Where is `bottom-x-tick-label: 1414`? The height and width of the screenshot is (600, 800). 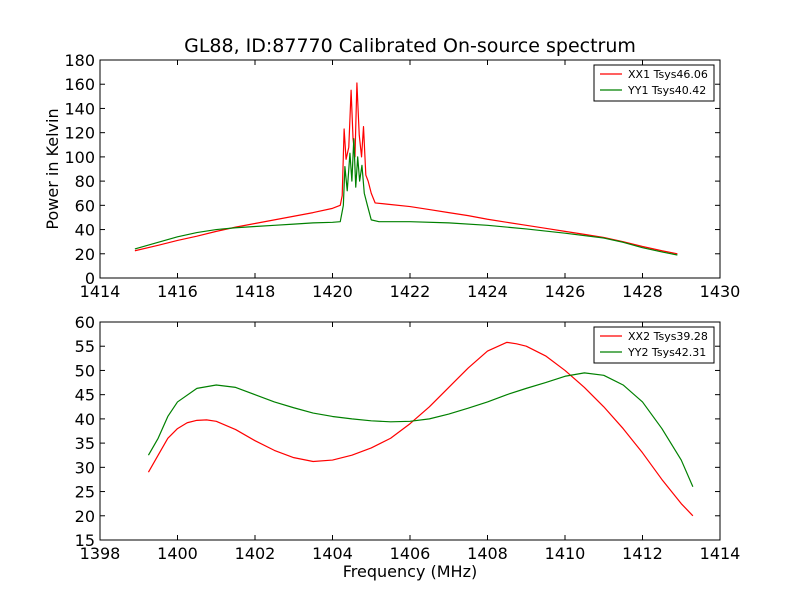
bottom-x-tick-label: 1414 is located at coordinates (720, 553).